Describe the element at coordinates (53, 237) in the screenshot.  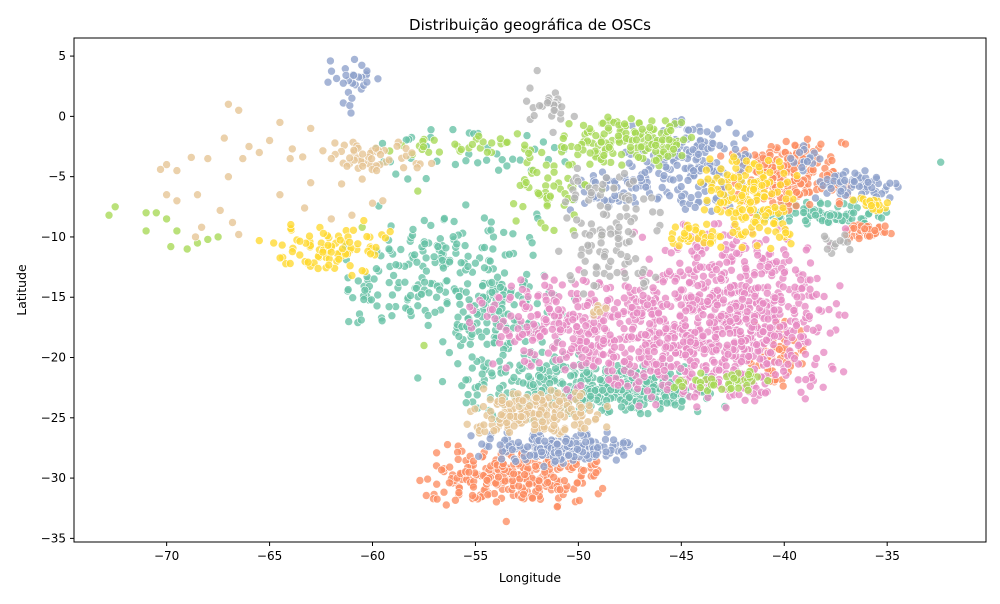
I see `y-tick-label: −10` at that location.